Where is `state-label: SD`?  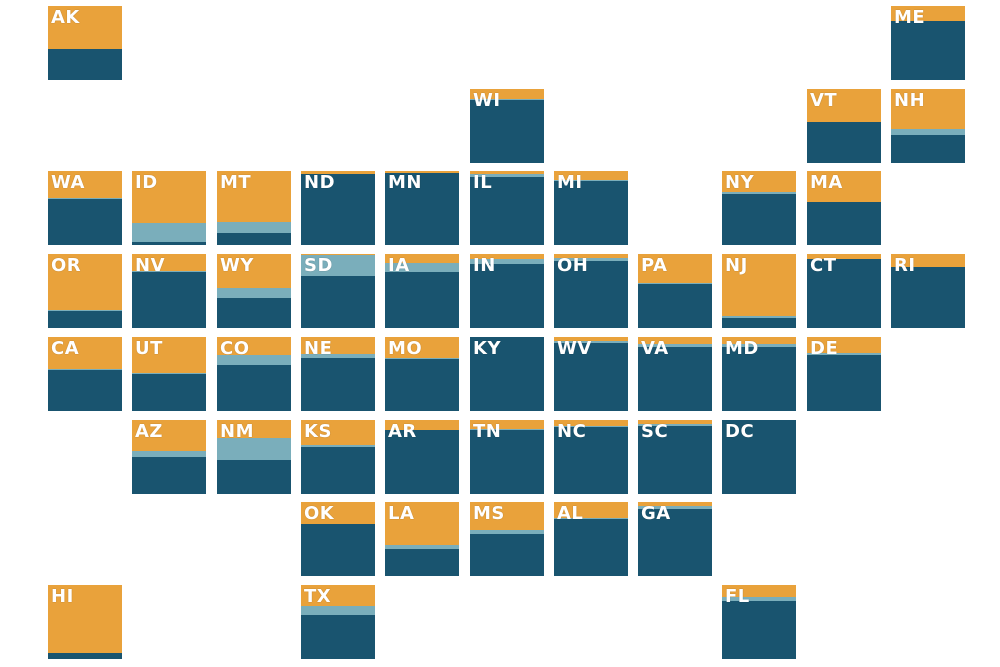 state-label: SD is located at coordinates (318, 265).